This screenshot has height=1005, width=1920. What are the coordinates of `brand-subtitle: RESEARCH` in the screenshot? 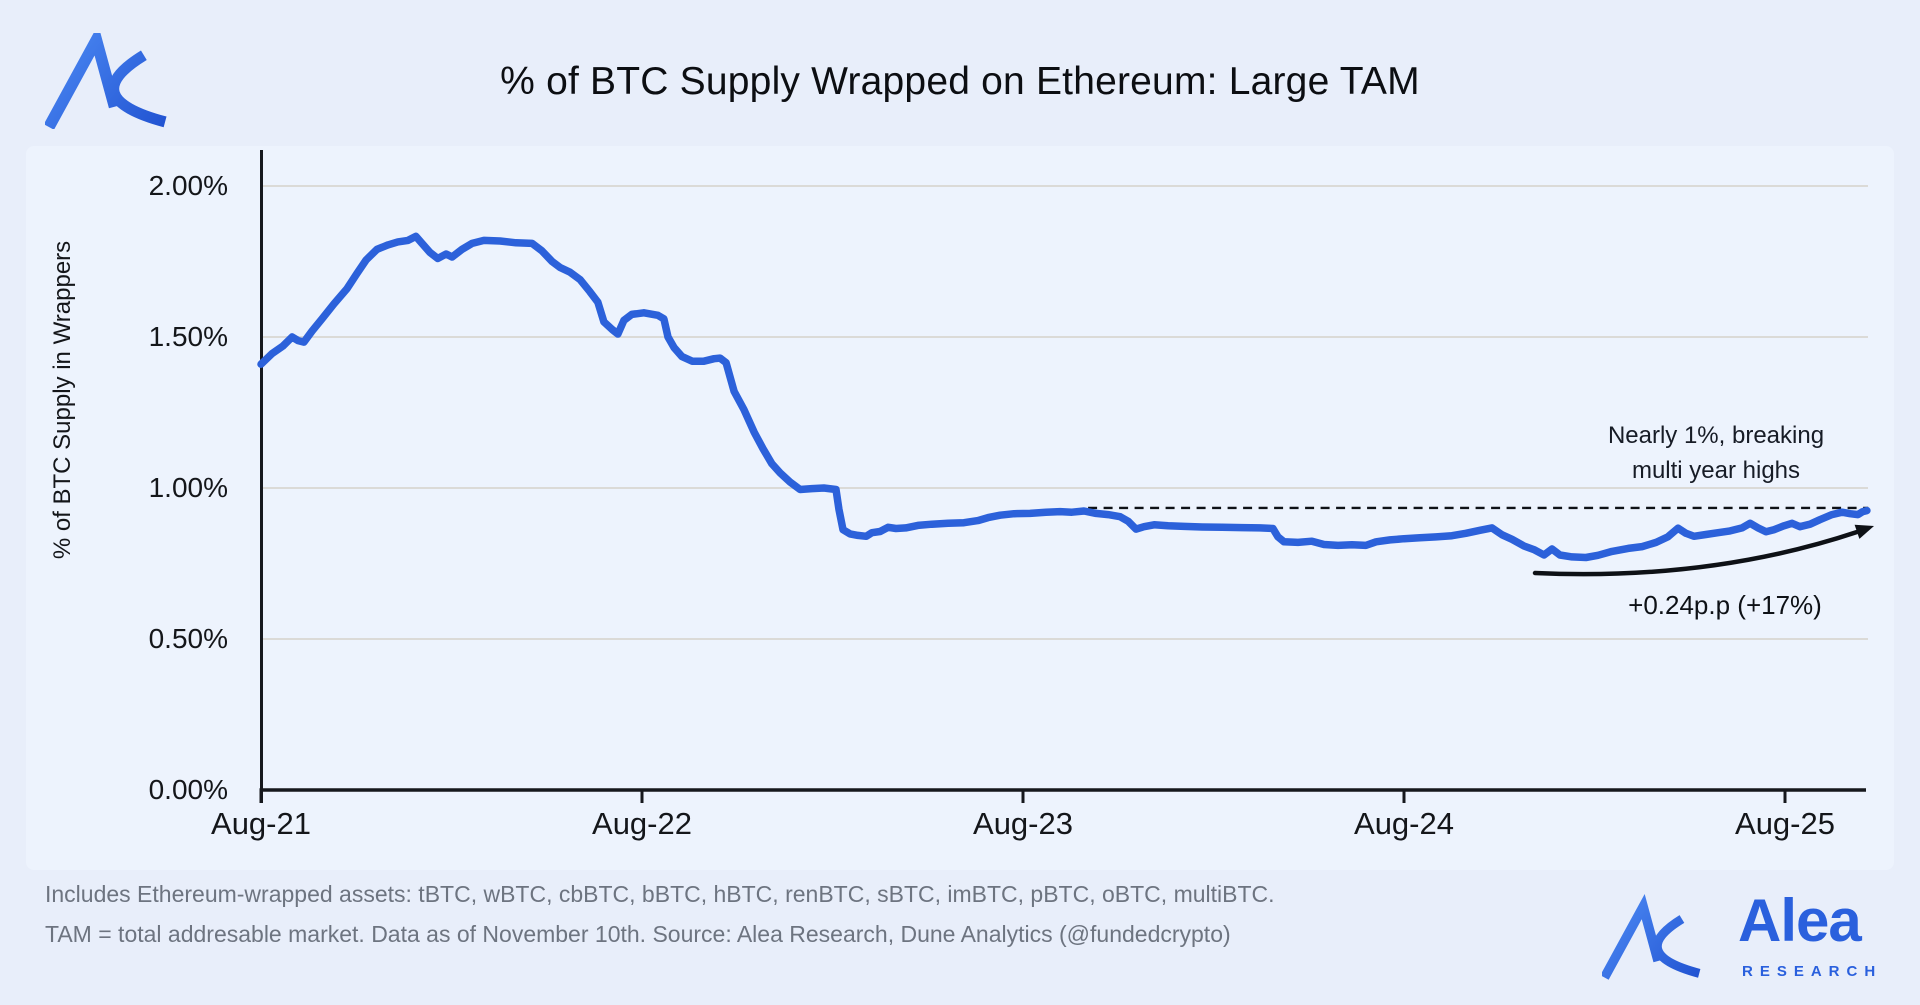 It's located at (1812, 971).